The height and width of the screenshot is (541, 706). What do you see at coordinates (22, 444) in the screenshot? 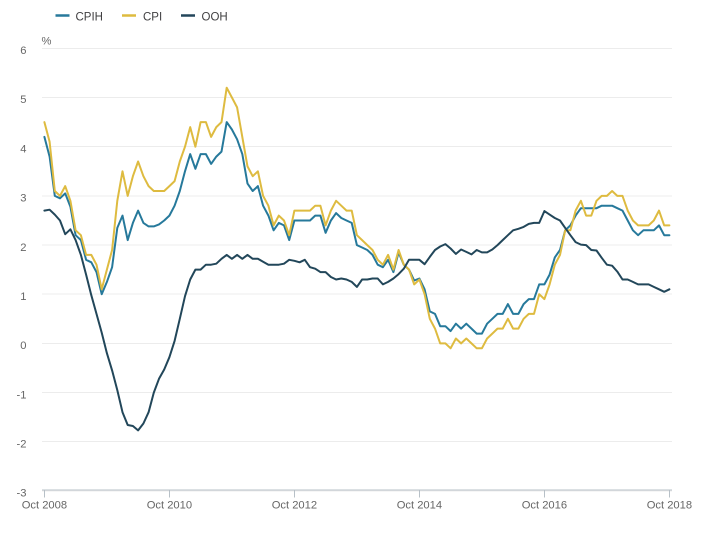
I see `svg-text: -2` at bounding box center [22, 444].